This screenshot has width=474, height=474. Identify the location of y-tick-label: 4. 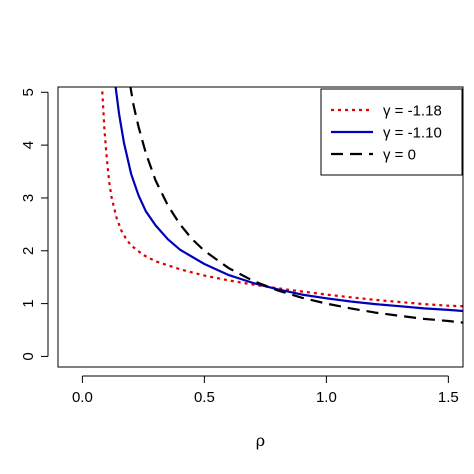
(28, 145).